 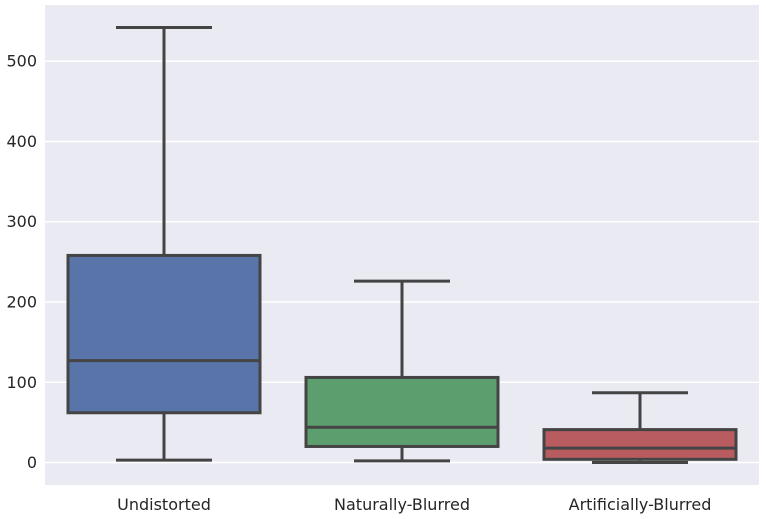 I want to click on y-tick-label: 500, so click(x=21, y=61).